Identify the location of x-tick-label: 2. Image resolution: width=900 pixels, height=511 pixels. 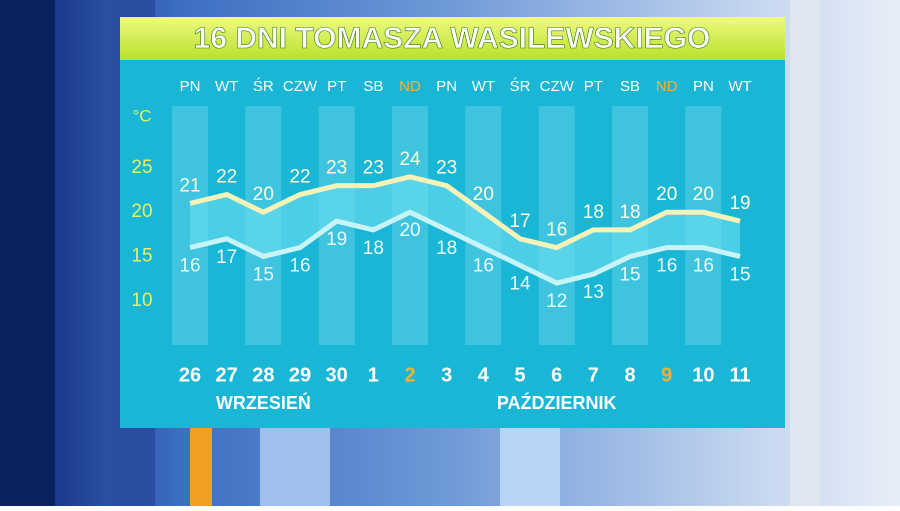
(409, 375).